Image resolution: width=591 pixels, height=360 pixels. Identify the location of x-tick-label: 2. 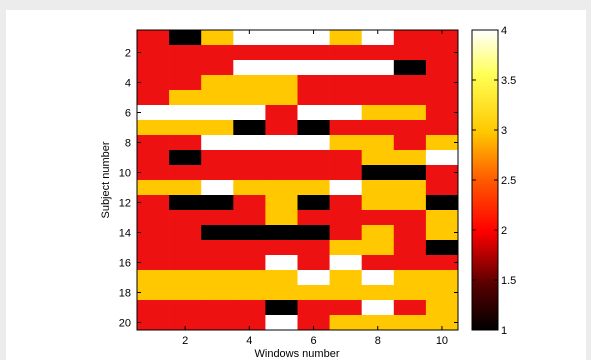
(185, 341).